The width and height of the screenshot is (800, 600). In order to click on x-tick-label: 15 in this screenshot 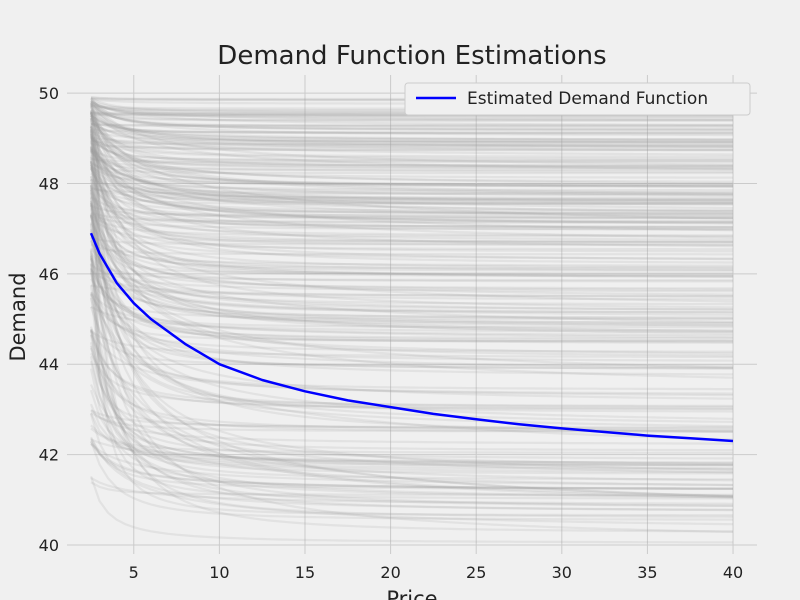, I will do `click(305, 572)`.